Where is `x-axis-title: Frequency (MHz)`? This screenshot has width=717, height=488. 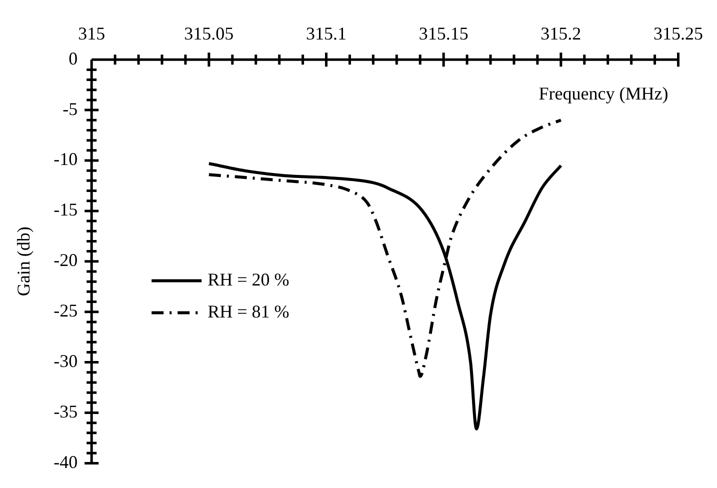
x-axis-title: Frequency (MHz) is located at coordinates (603, 93).